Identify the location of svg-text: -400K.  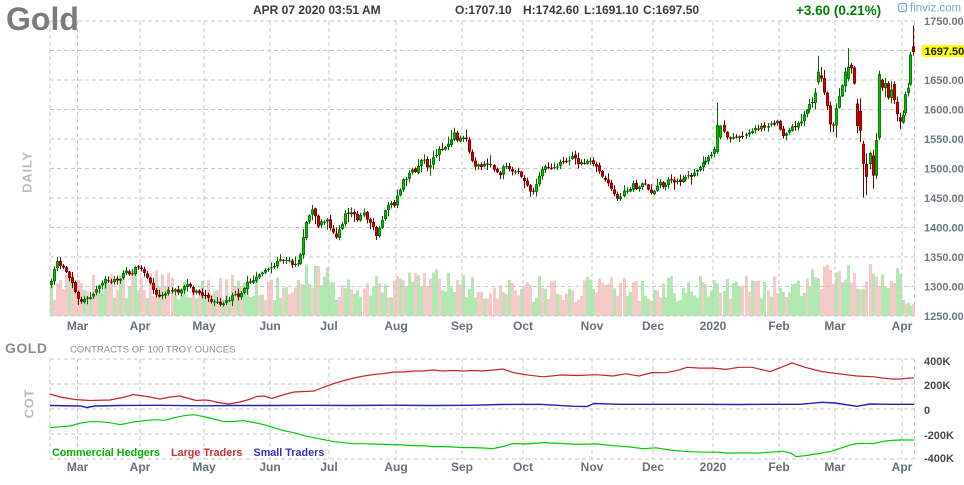
(939, 459).